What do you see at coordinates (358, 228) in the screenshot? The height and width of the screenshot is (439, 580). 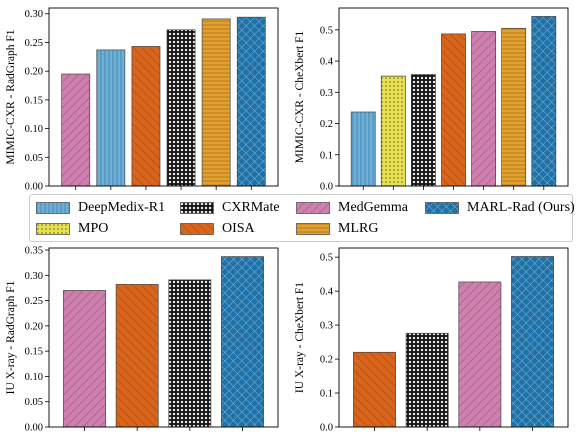 I see `legend-label-mlrg: MLRG` at bounding box center [358, 228].